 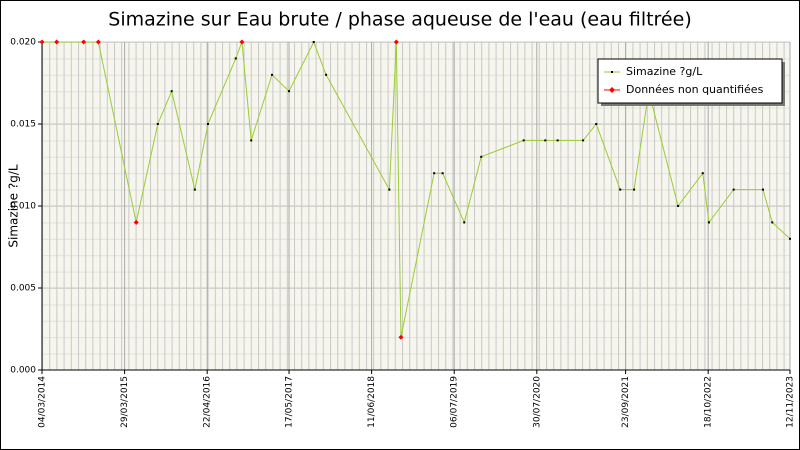 I want to click on x-tick-label: 18/10/2022, so click(x=709, y=402).